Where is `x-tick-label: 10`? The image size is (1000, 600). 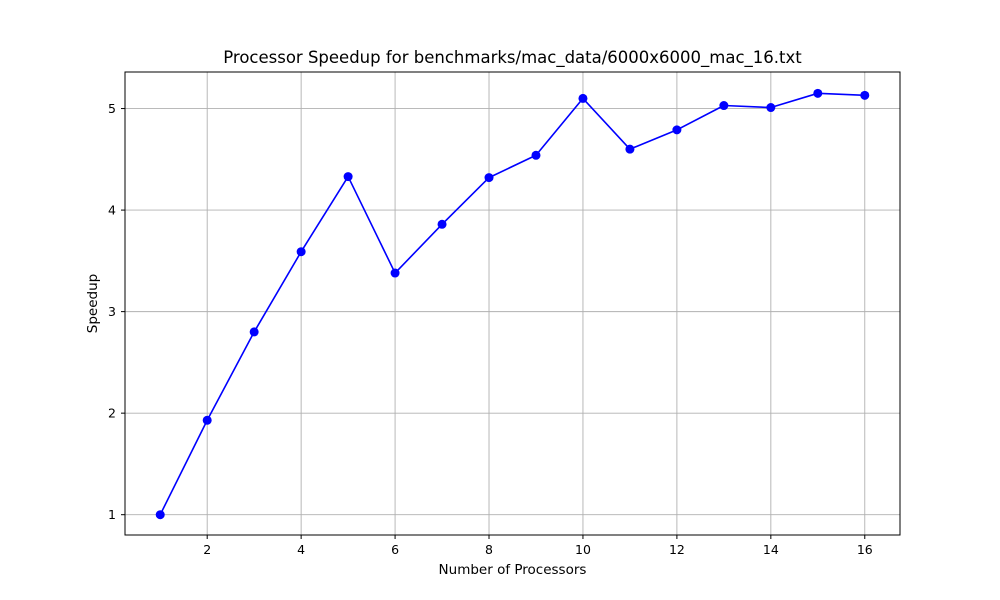
x-tick-label: 10 is located at coordinates (583, 549).